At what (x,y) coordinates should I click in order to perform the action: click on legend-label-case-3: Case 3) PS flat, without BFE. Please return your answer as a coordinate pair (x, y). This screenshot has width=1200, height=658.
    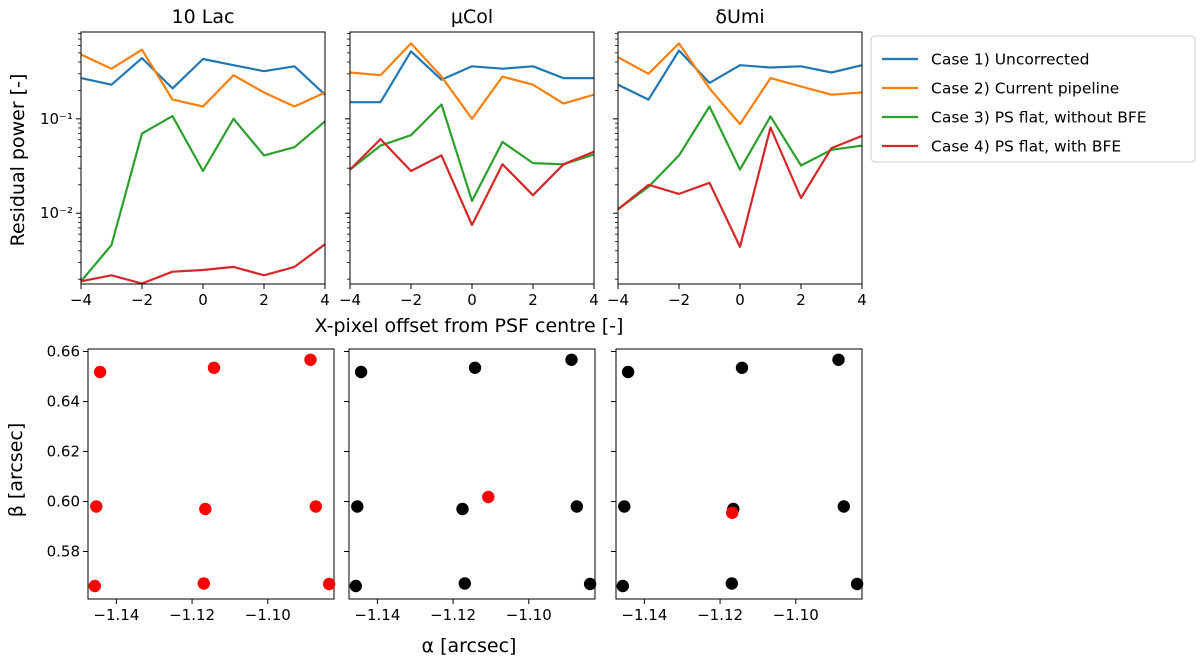
    Looking at the image, I should click on (1039, 118).